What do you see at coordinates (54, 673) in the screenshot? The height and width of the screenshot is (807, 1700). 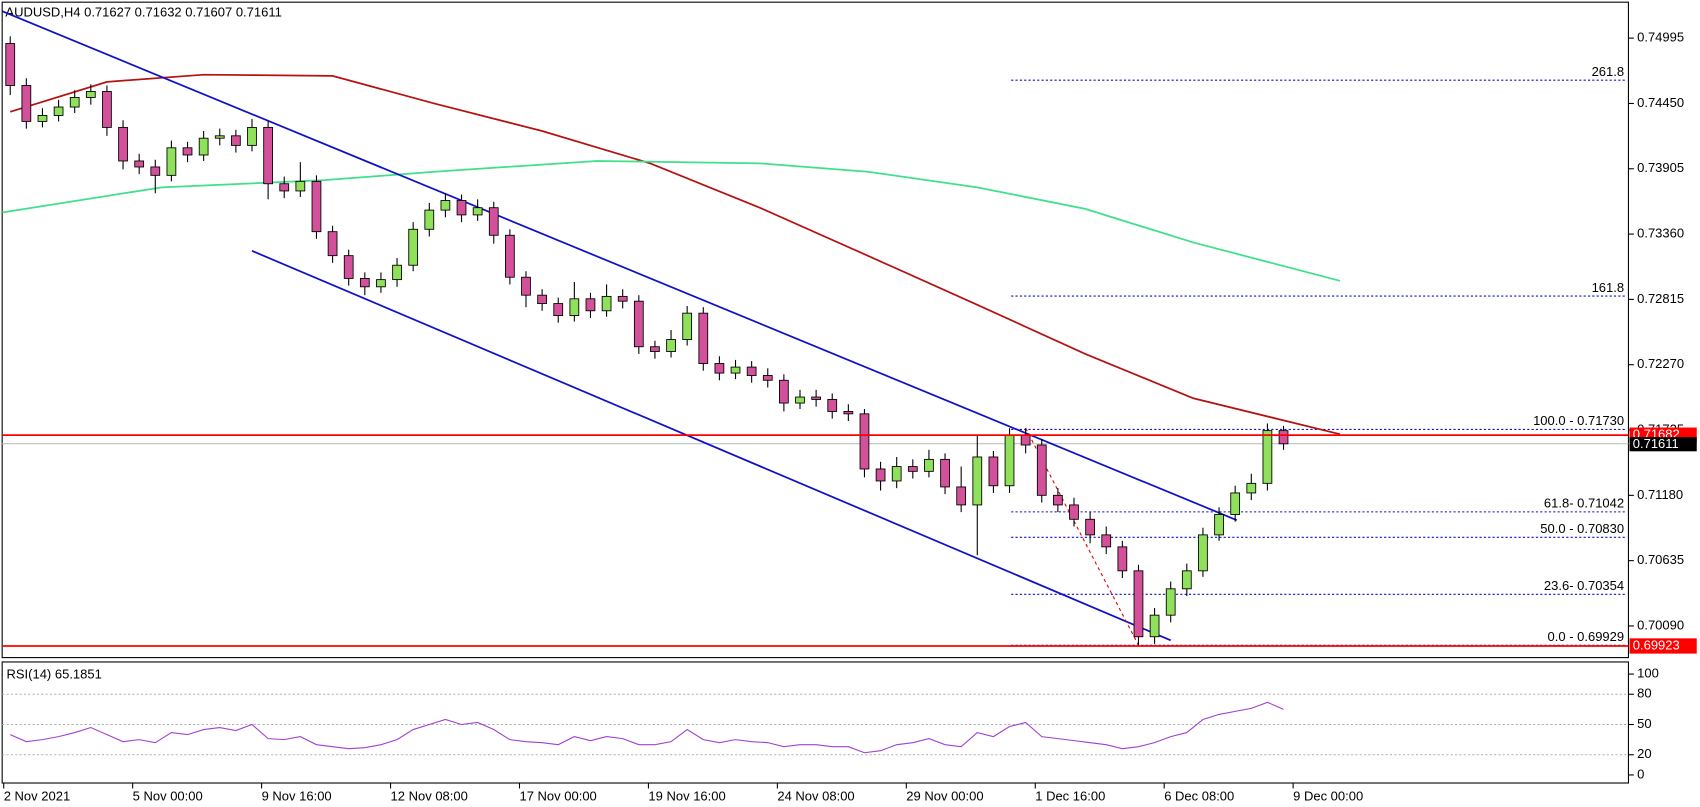 I see `rsi-title: RSI(14) 65.1851` at bounding box center [54, 673].